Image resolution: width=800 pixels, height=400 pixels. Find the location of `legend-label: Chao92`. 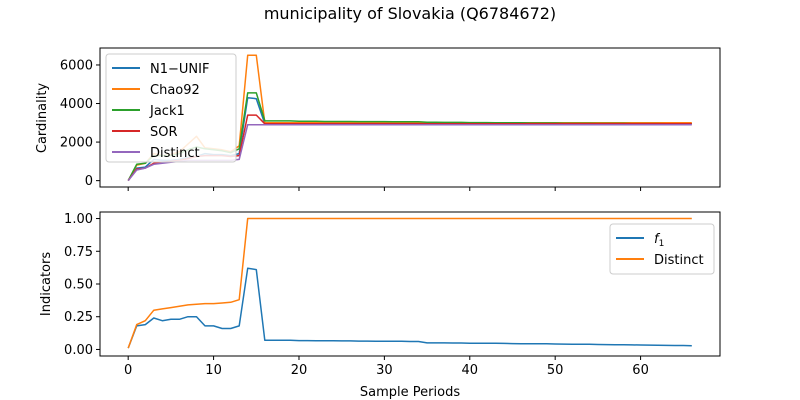

legend-label: Chao92 is located at coordinates (175, 90).